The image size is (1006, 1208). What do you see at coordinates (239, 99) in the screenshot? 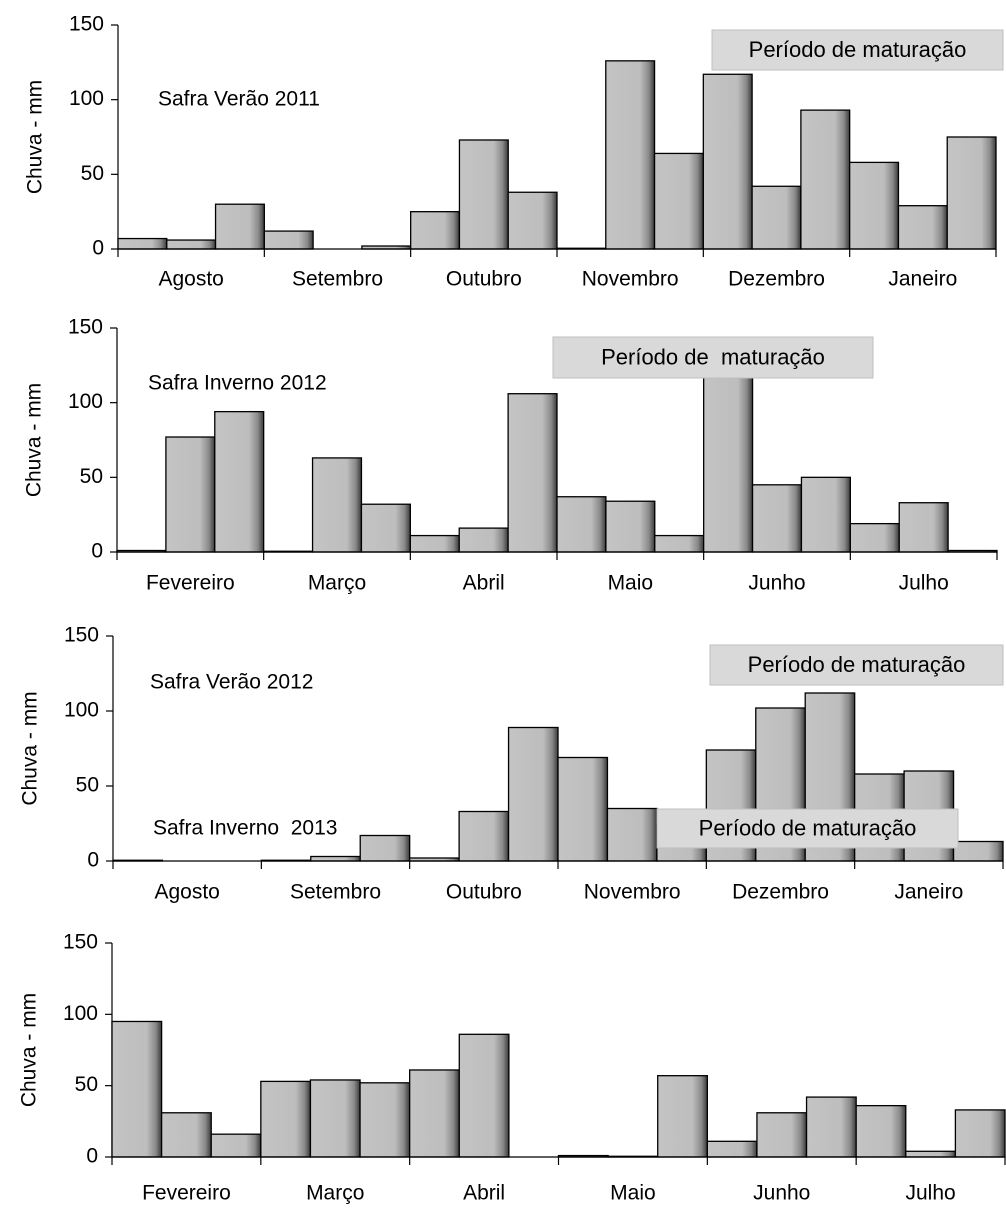
I see `annotation: Safra Verão 2011` at bounding box center [239, 99].